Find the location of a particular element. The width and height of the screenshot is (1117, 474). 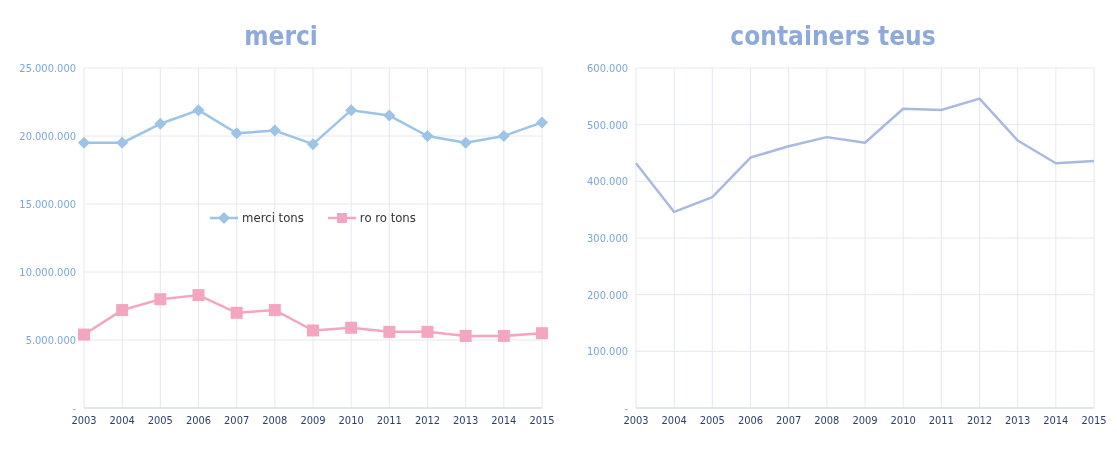

y-tick-label: 400.000 is located at coordinates (607, 182).